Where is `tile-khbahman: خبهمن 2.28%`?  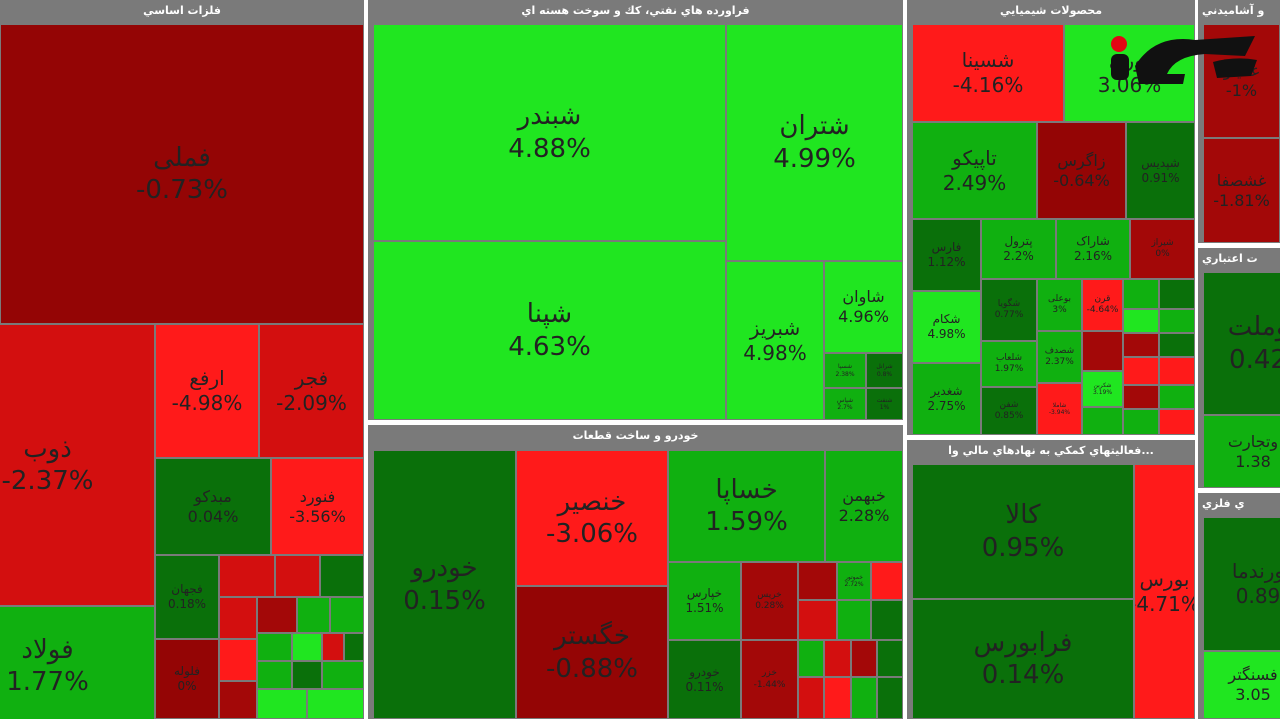 tile-khbahman: خبهمن 2.28% is located at coordinates (864, 506).